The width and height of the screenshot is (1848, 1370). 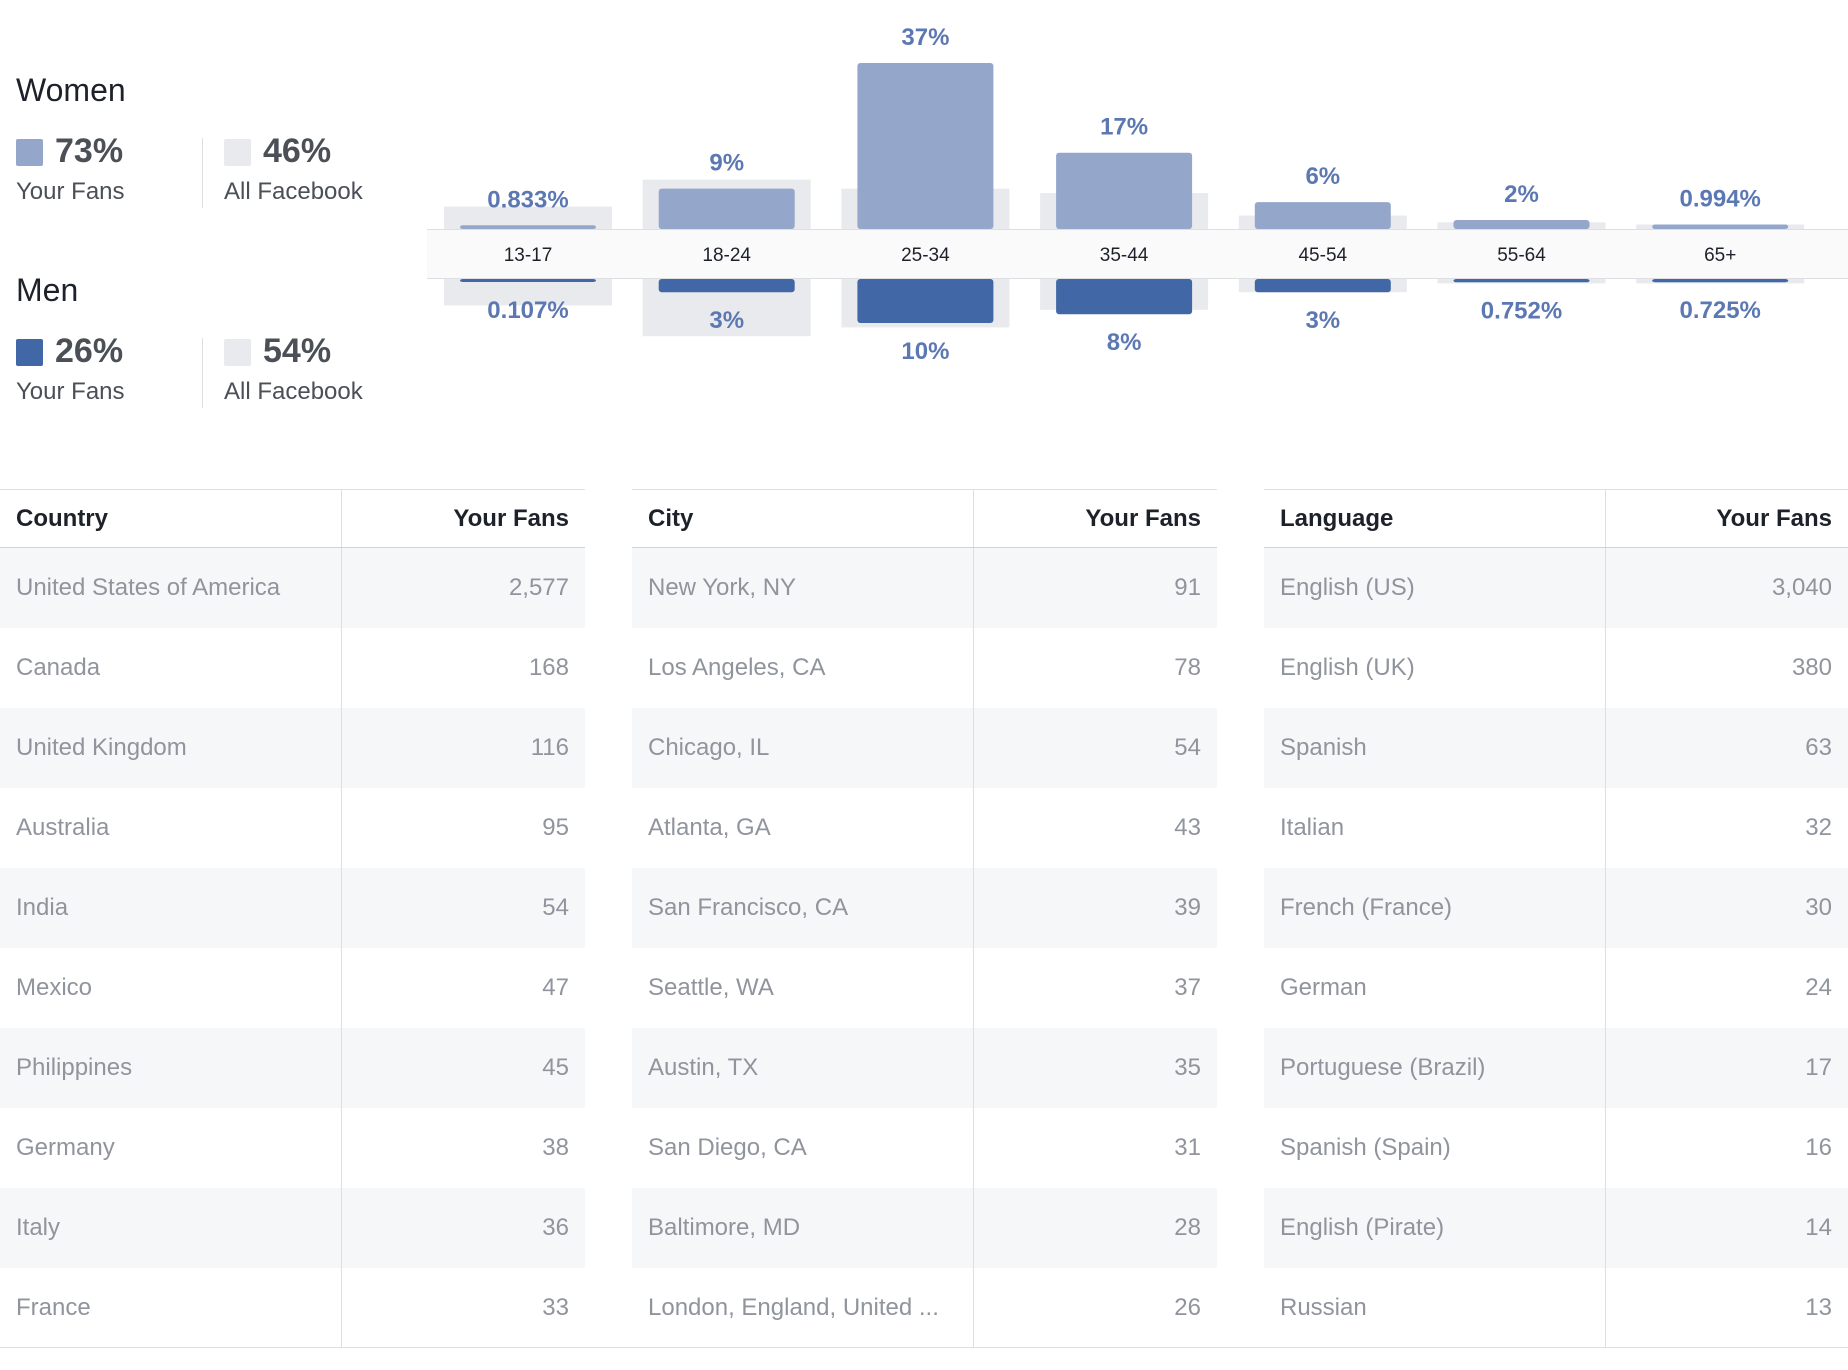 I want to click on table-row: English (Pirate) 14, so click(x=1556, y=1228).